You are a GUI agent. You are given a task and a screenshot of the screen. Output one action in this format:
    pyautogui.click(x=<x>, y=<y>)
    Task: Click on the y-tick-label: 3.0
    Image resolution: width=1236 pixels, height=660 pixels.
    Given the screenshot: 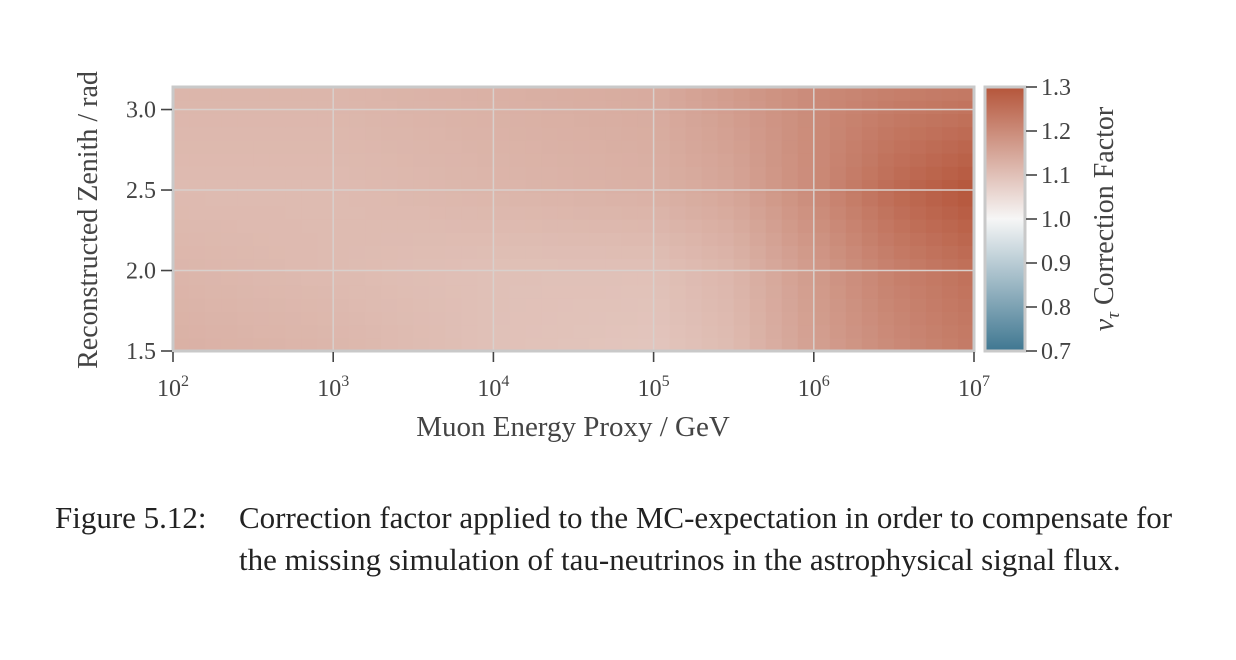 What is the action you would take?
    pyautogui.click(x=141, y=111)
    